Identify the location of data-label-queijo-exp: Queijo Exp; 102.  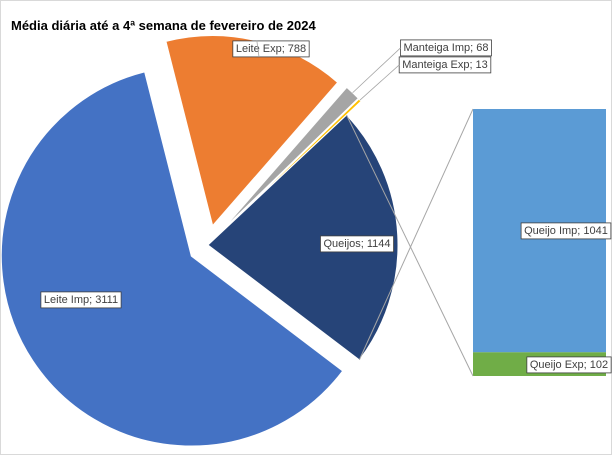
(569, 365).